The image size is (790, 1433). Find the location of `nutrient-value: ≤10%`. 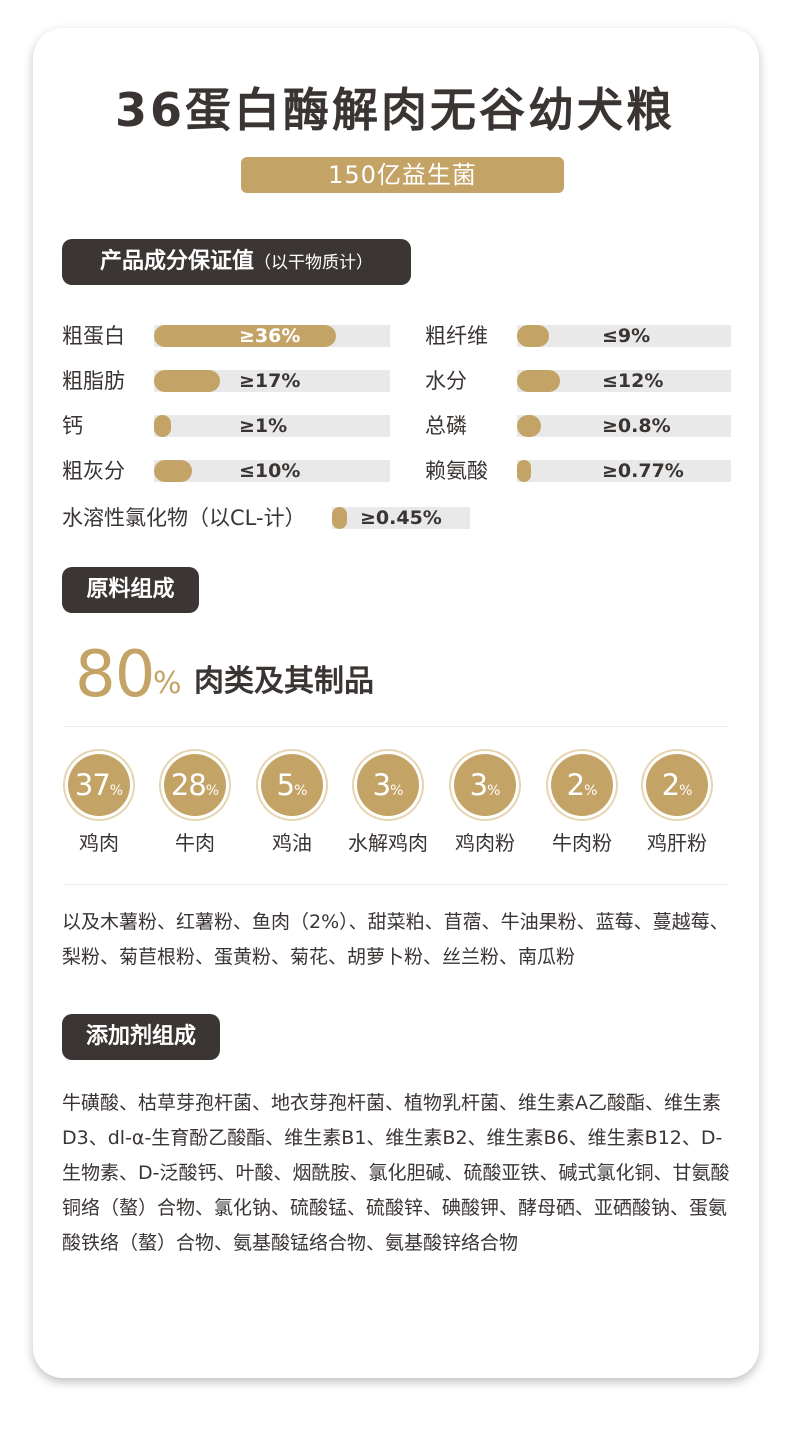

nutrient-value: ≤10% is located at coordinates (270, 471).